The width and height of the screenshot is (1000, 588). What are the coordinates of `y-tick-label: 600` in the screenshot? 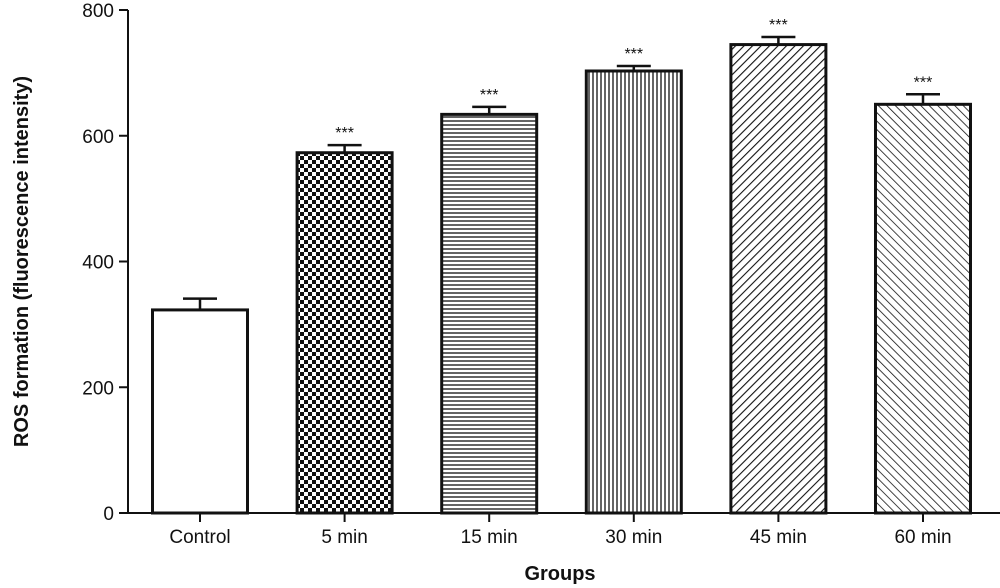 It's located at (98, 137).